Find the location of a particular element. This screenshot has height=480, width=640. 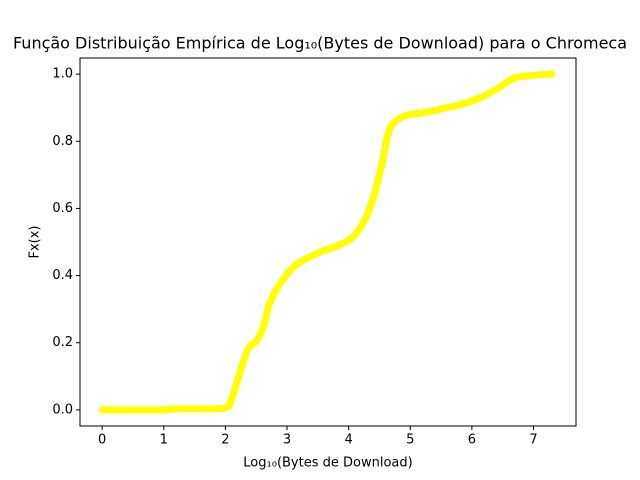

x-tick-label: 2 is located at coordinates (225, 440).